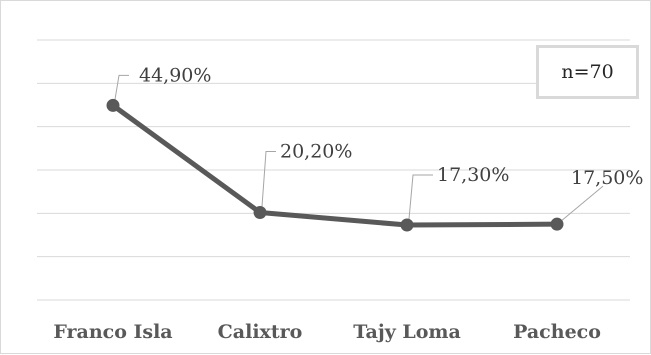  What do you see at coordinates (407, 332) in the screenshot?
I see `category-label: Tajy Loma` at bounding box center [407, 332].